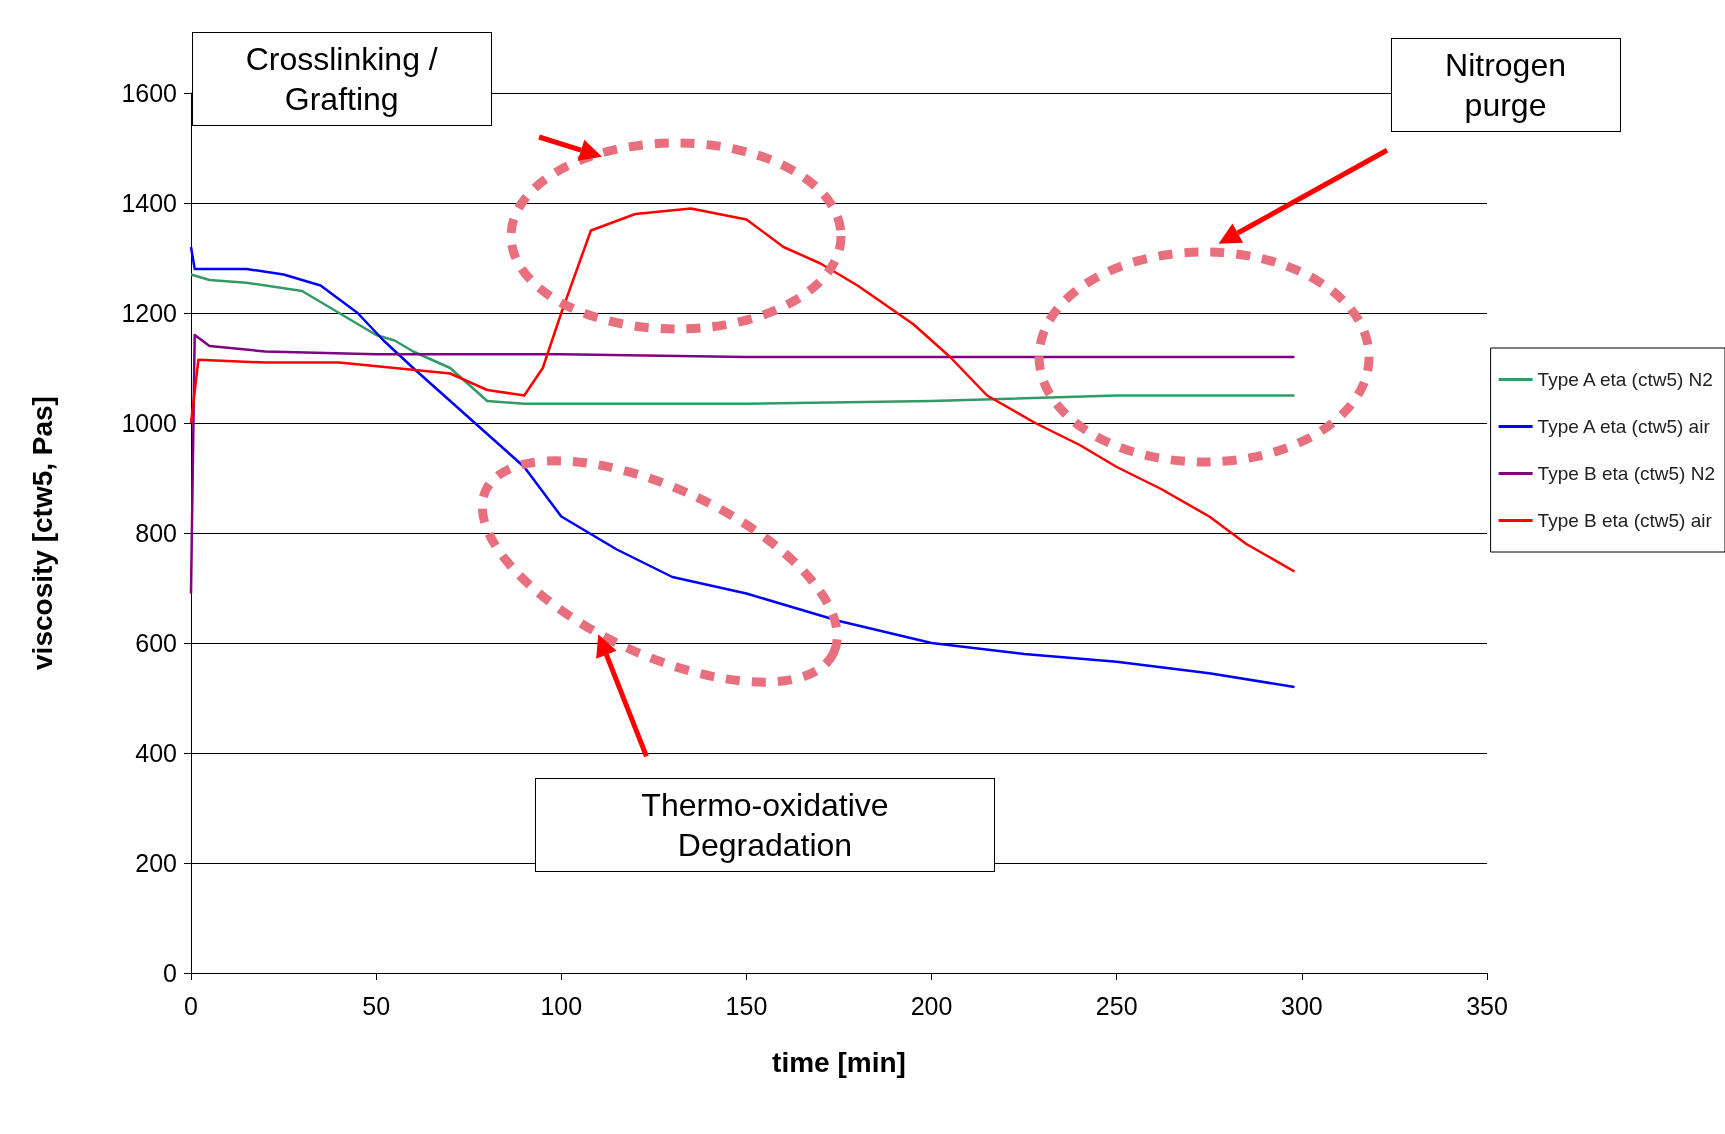 Image resolution: width=1725 pixels, height=1134 pixels. What do you see at coordinates (561, 1005) in the screenshot?
I see `x-tick-label: 100` at bounding box center [561, 1005].